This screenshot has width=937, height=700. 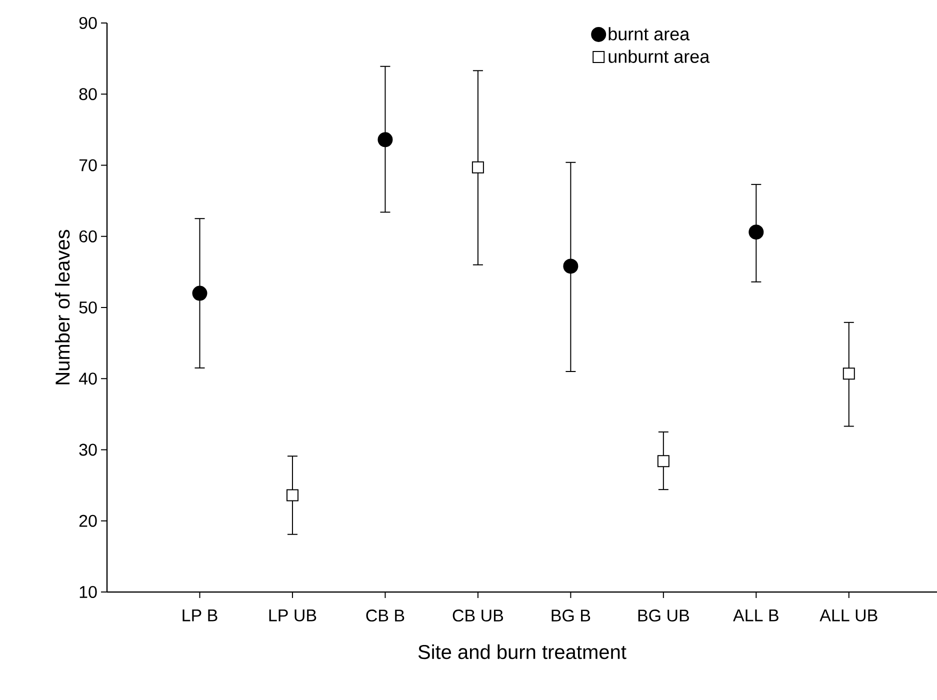 What do you see at coordinates (385, 616) in the screenshot?
I see `x-tick-label: CB B` at bounding box center [385, 616].